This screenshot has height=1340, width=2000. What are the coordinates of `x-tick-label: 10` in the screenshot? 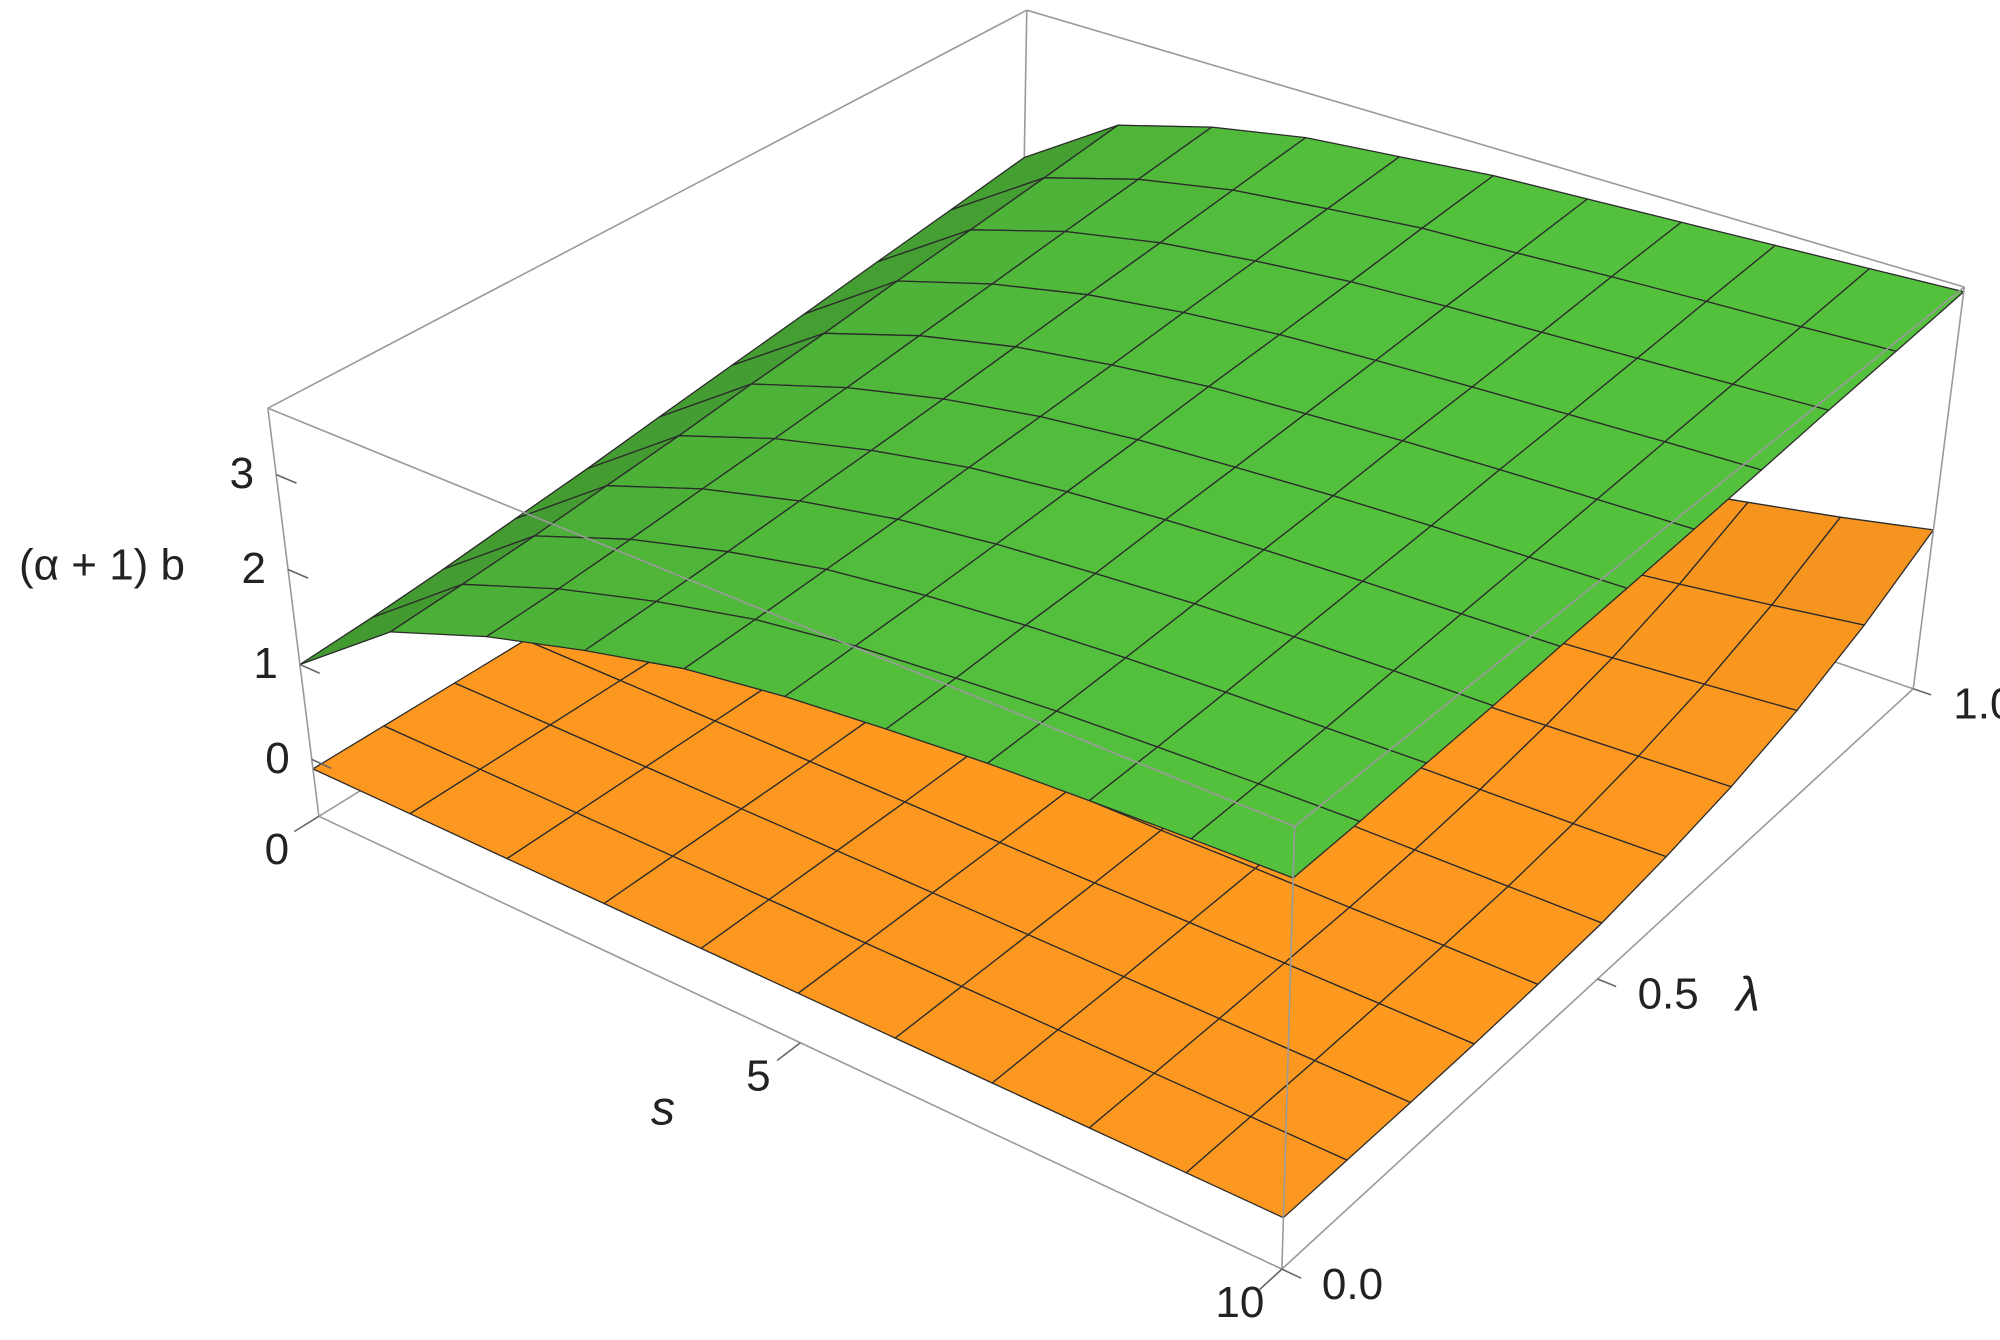 It's located at (1239, 1302).